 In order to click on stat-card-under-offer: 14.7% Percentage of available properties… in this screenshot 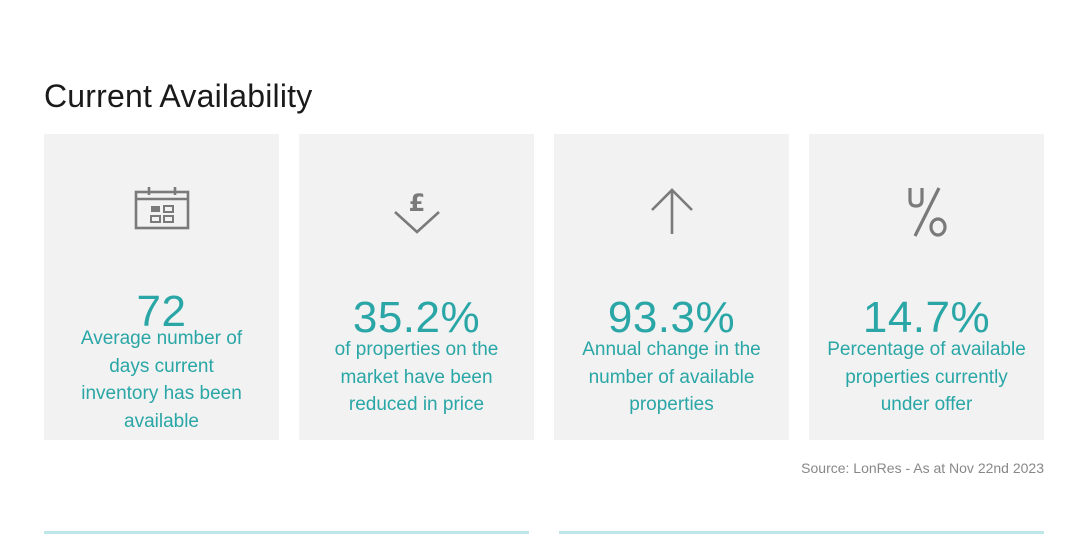, I will do `click(926, 287)`.